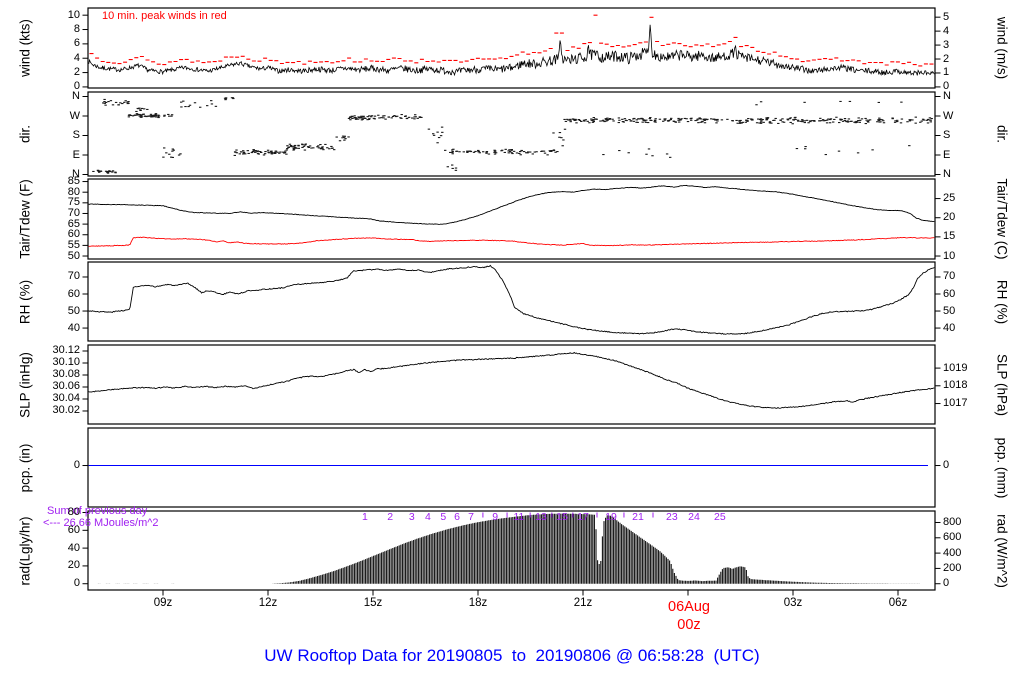 The height and width of the screenshot is (700, 1024). I want to click on y-tick-label-left-slp: 30.06, so click(66, 386).